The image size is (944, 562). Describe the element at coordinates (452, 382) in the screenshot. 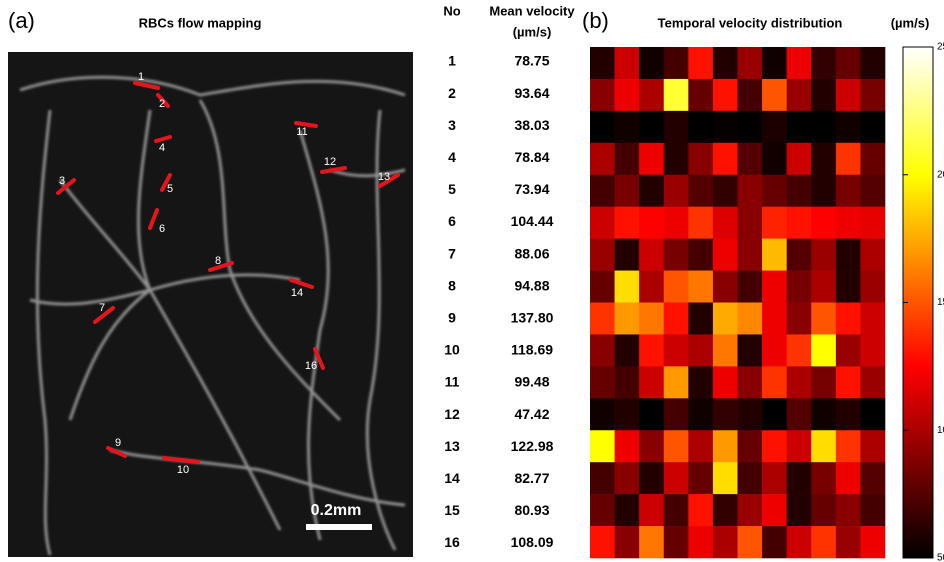

I see `row-number: 11` at that location.